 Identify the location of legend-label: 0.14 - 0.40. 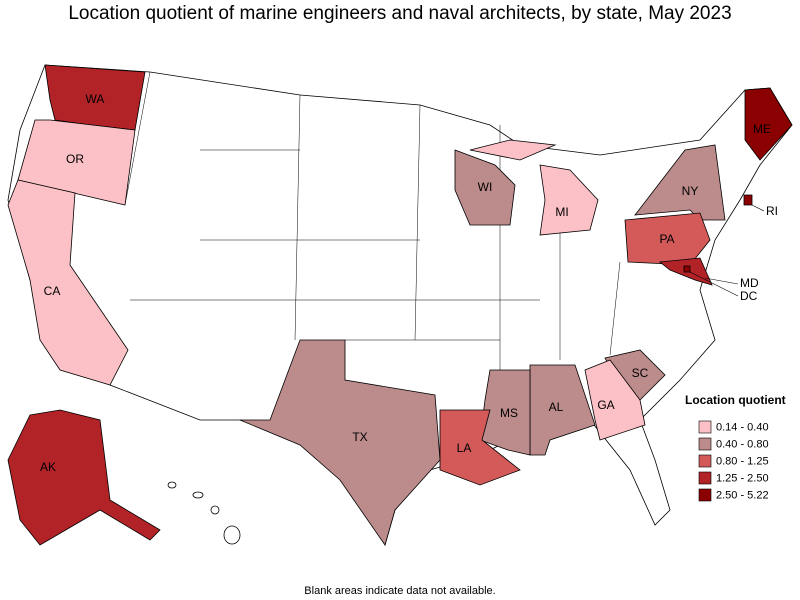
(742, 427).